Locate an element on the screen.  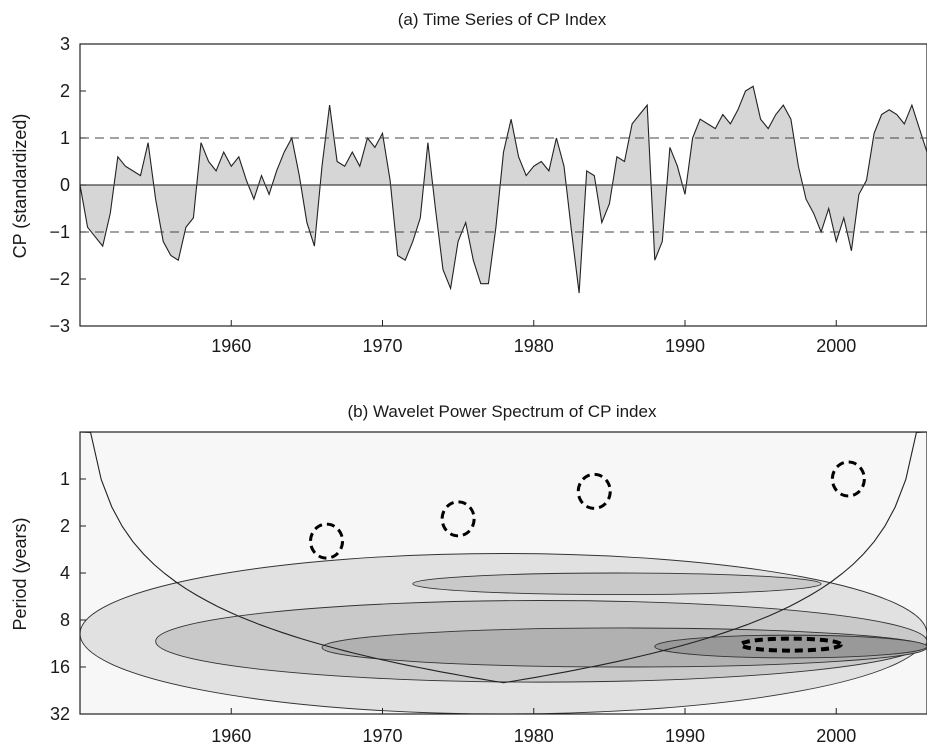
panel-a-y-axis-label: CP (standardized) is located at coordinates (20, 186).